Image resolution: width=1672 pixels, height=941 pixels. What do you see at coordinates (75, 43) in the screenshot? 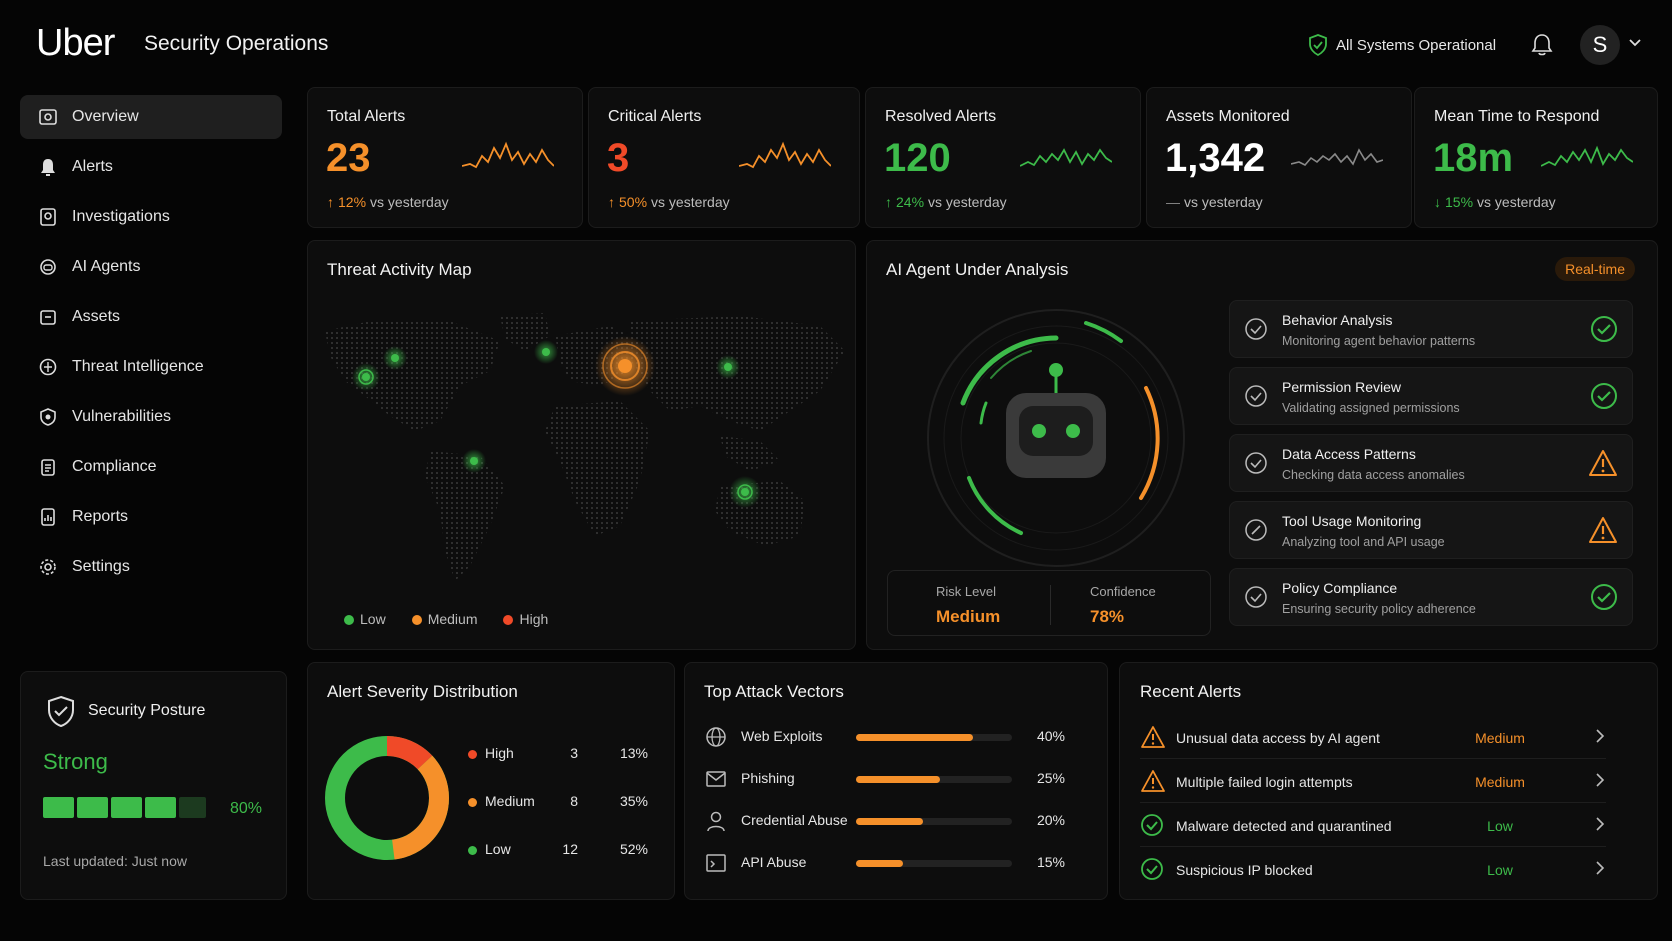
I see `uber-logo: Uber` at bounding box center [75, 43].